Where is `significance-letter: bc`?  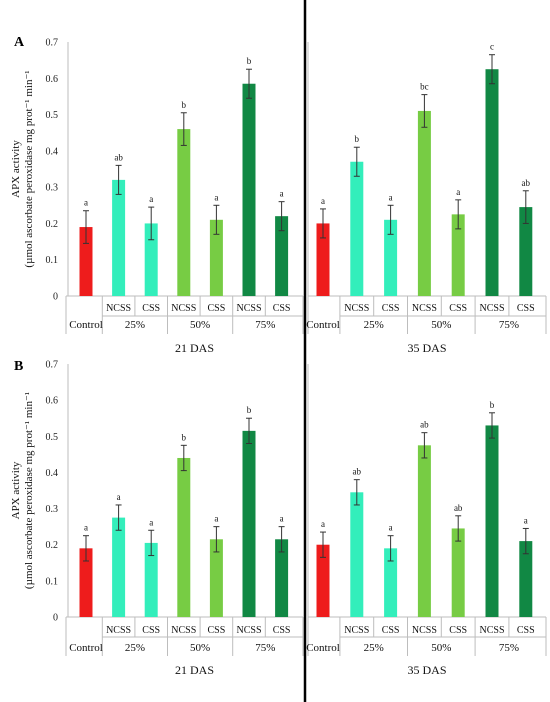 significance-letter: bc is located at coordinates (424, 87).